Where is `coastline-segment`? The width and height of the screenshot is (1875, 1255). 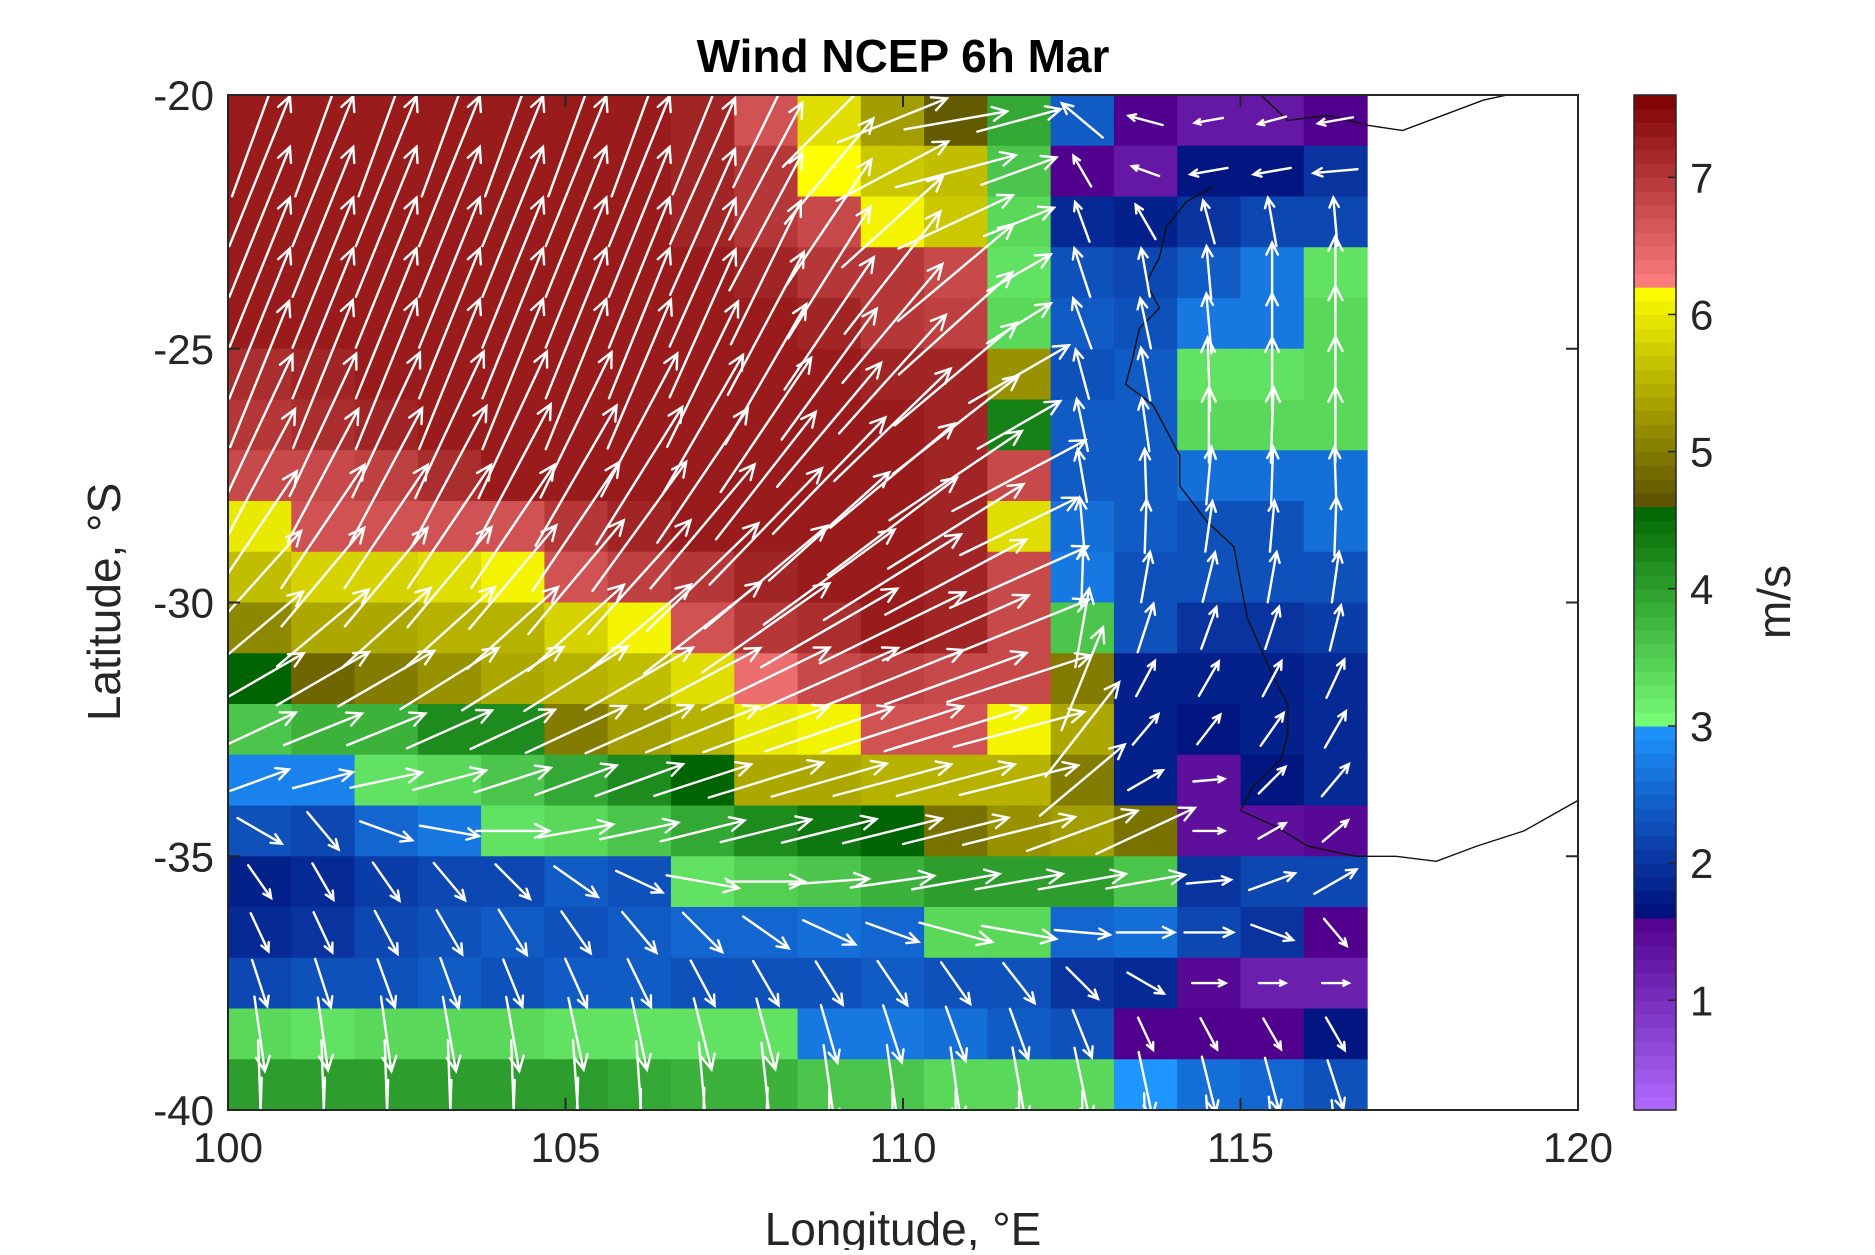
coastline-segment is located at coordinates (1351, 524).